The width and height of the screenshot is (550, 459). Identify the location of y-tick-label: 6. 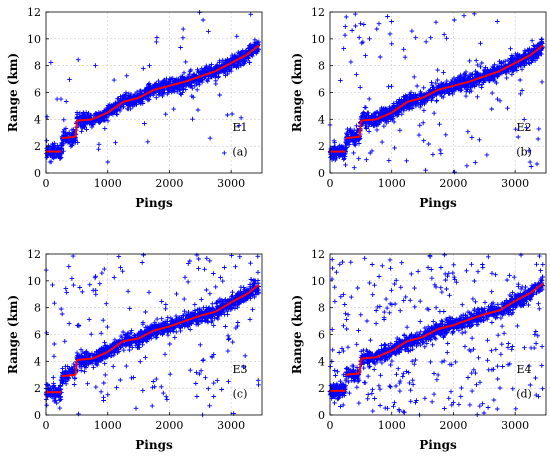
(321, 93).